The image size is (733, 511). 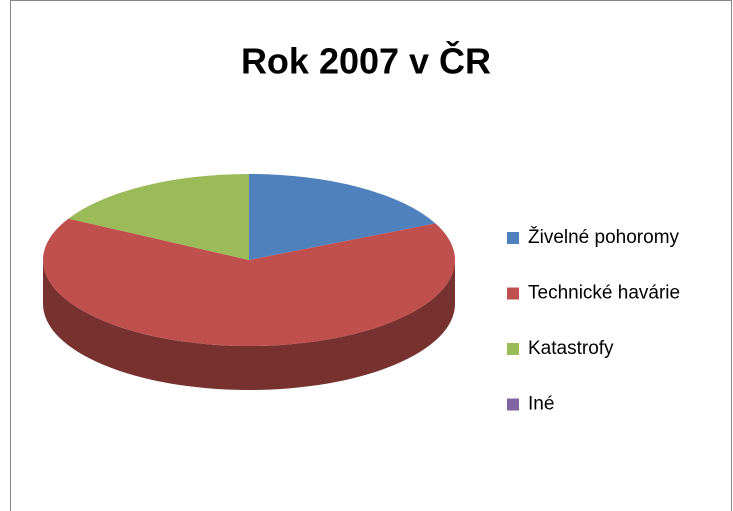 I want to click on legend-label: Iné, so click(x=541, y=404).